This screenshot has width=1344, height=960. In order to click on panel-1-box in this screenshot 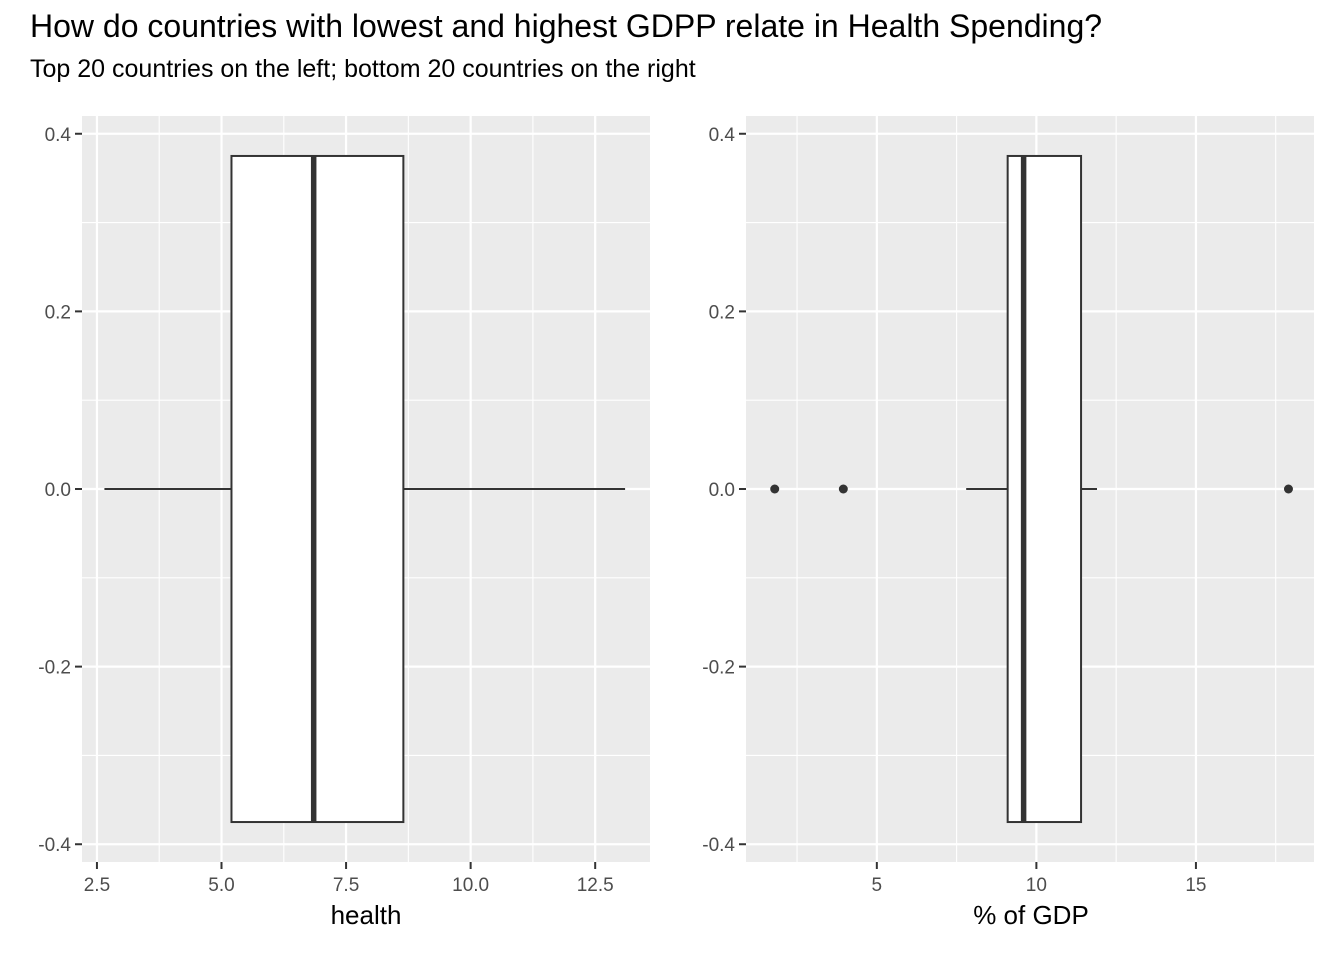, I will do `click(317, 489)`.